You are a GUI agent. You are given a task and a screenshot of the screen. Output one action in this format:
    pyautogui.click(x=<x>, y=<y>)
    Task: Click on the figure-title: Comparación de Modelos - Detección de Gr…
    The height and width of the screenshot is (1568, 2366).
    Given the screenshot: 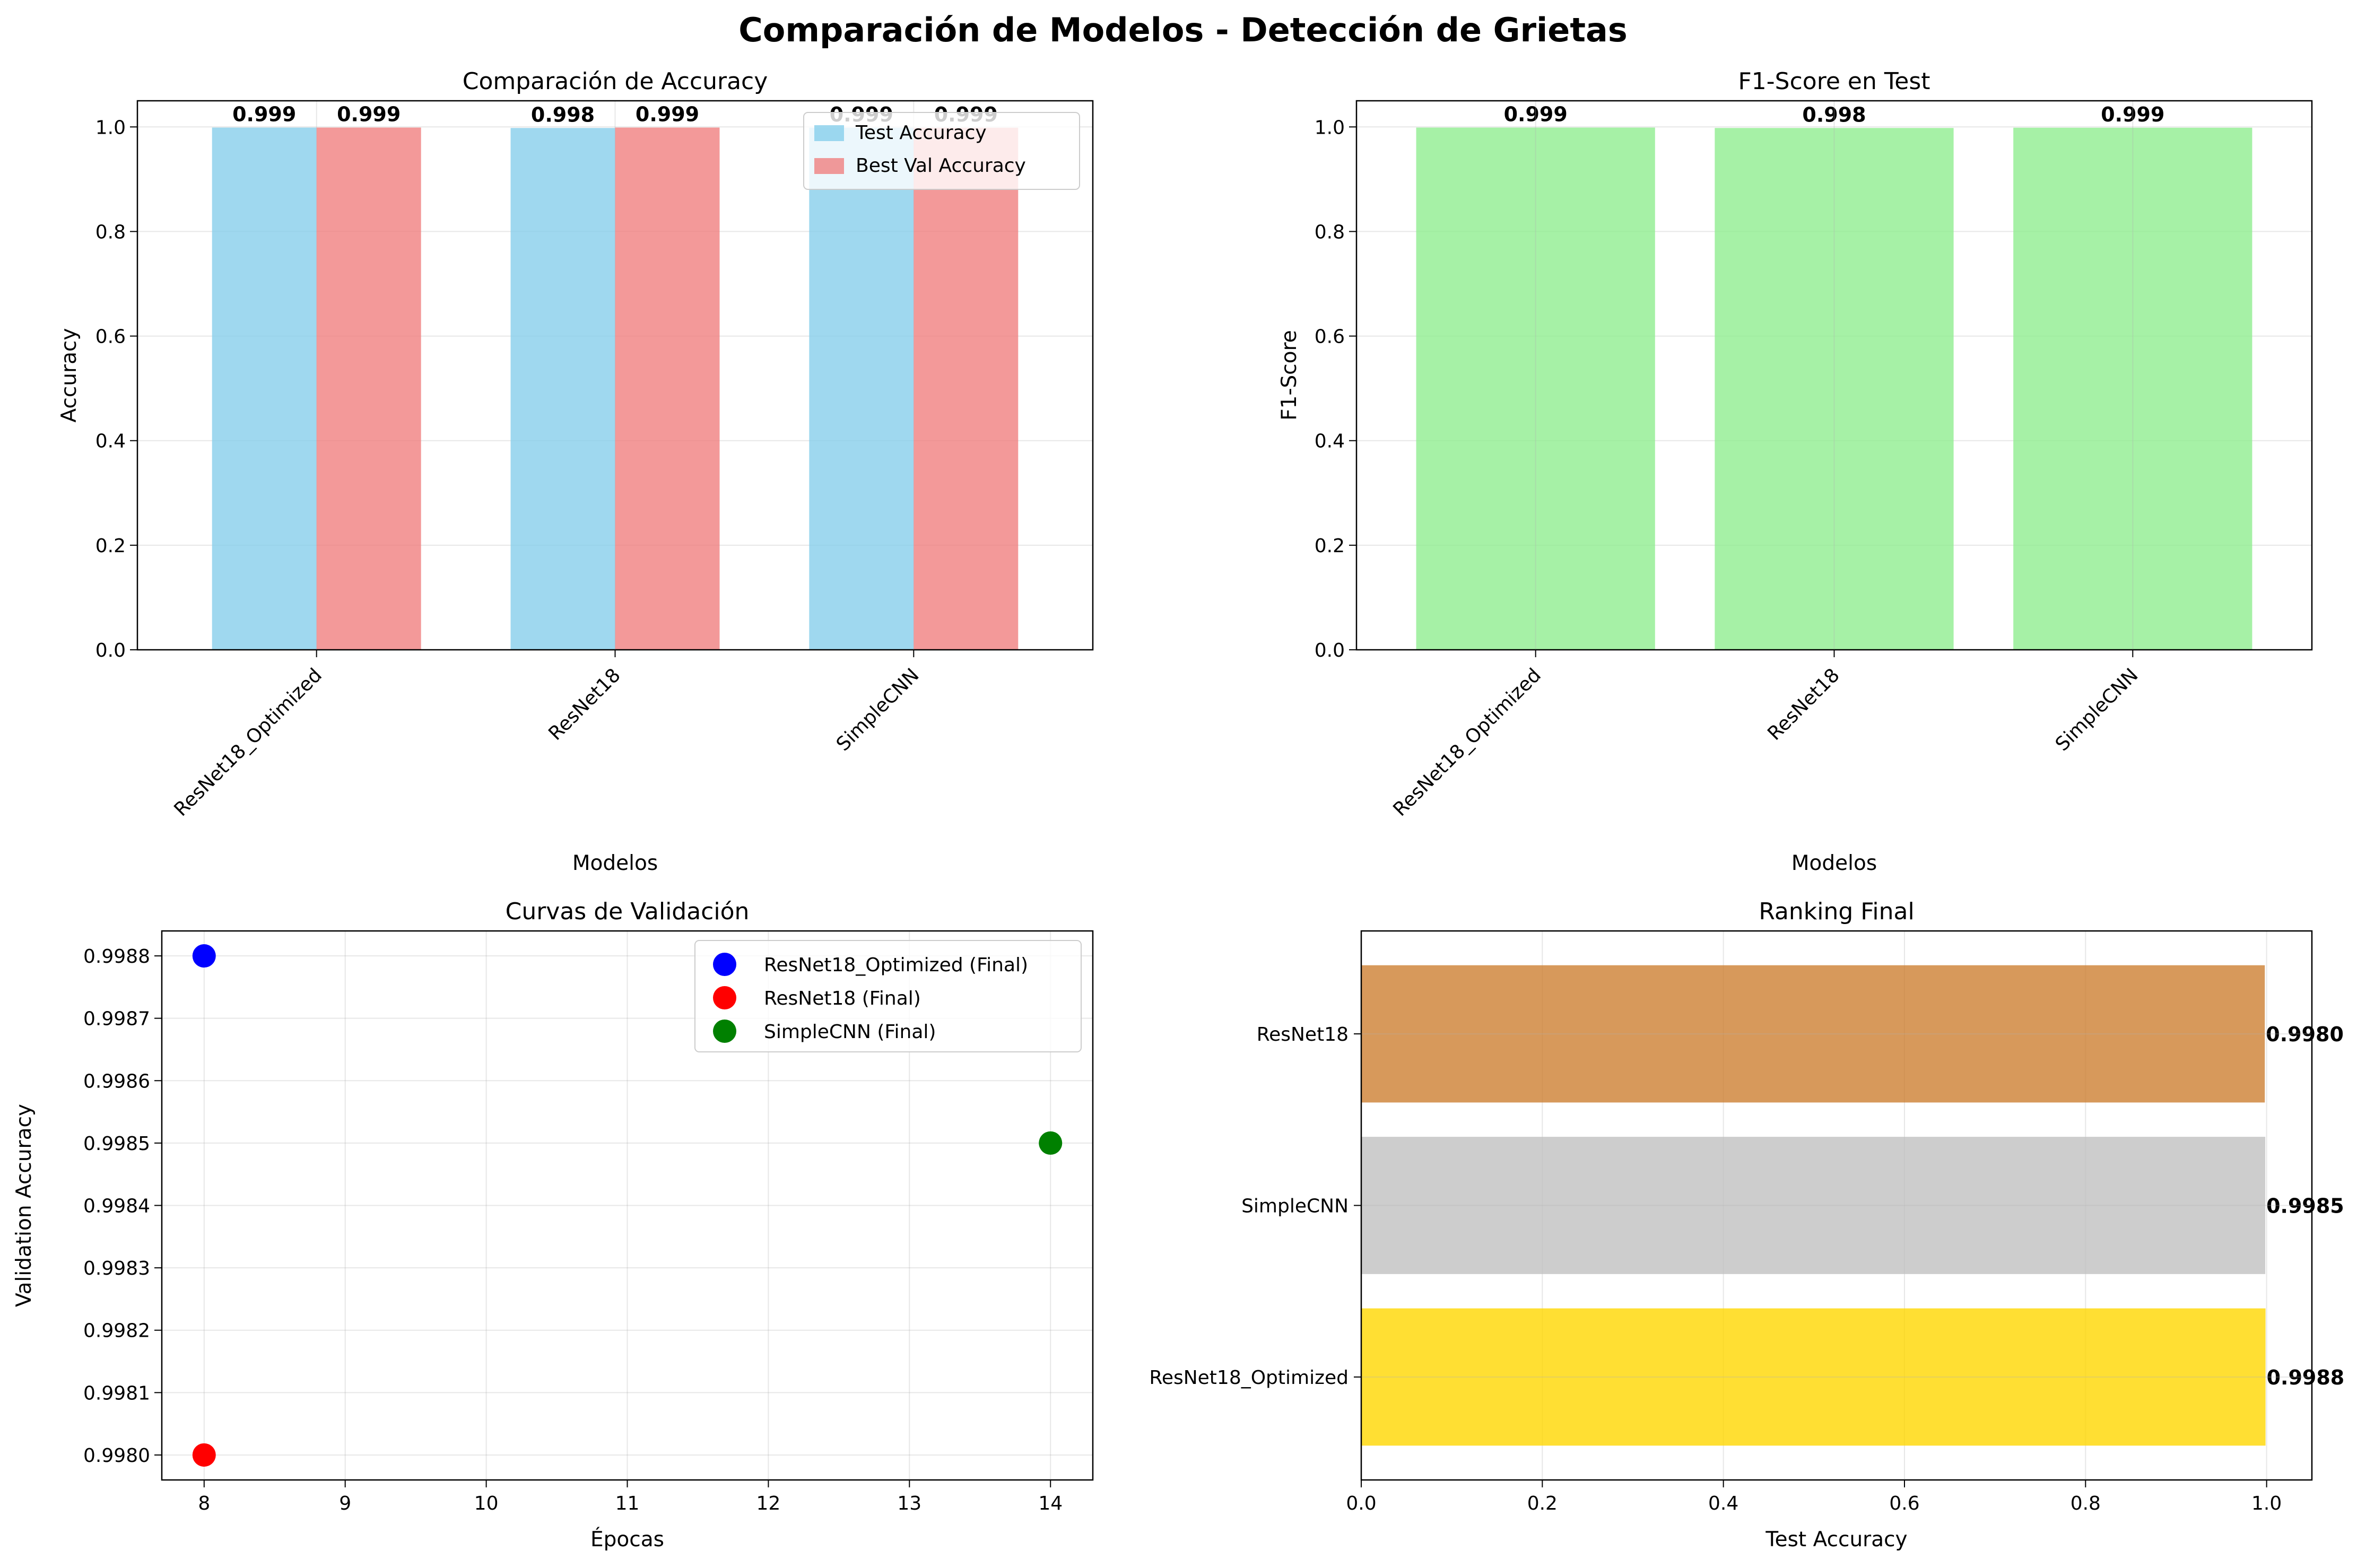 What is the action you would take?
    pyautogui.click(x=1182, y=30)
    